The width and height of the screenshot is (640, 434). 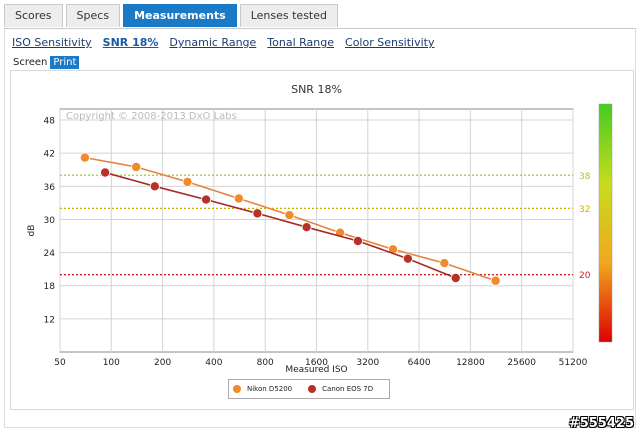 I want to click on y-axis-title: dB, so click(x=32, y=231).